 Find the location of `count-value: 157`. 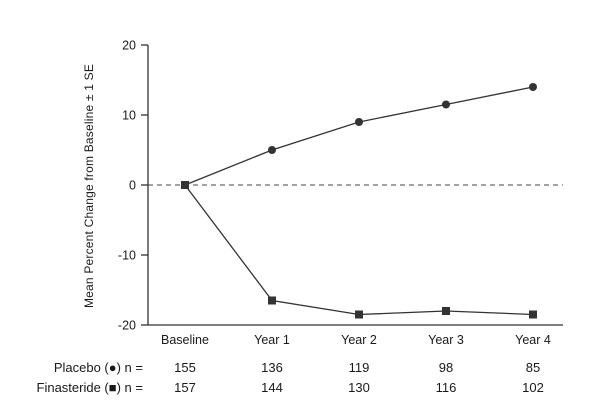

count-value: 157 is located at coordinates (185, 387).